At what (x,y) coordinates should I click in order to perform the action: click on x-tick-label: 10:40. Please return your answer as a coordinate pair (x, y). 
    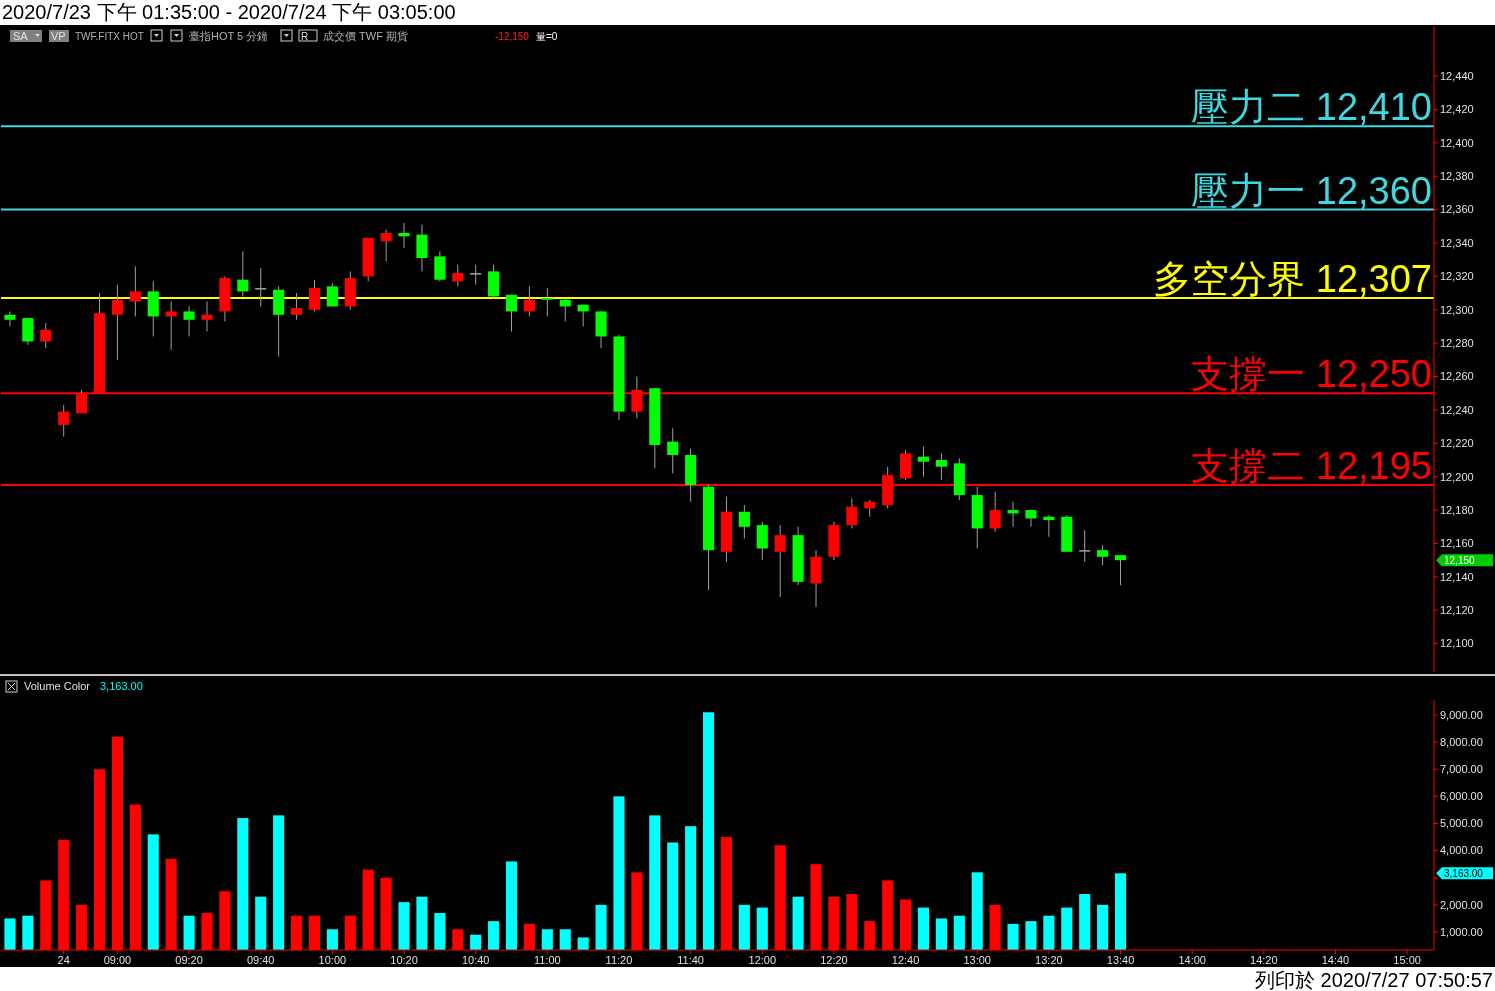
    Looking at the image, I should click on (475, 960).